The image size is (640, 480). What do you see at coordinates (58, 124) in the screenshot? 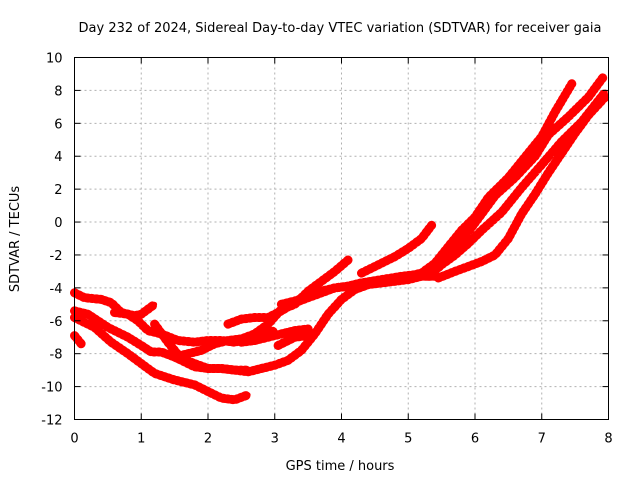
I see `y-tick-label: 6` at bounding box center [58, 124].